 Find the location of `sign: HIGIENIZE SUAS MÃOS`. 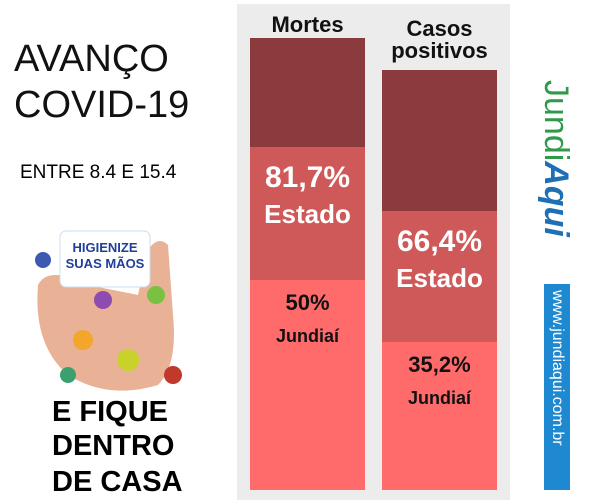

sign: HIGIENIZE SUAS MÃOS is located at coordinates (105, 256).